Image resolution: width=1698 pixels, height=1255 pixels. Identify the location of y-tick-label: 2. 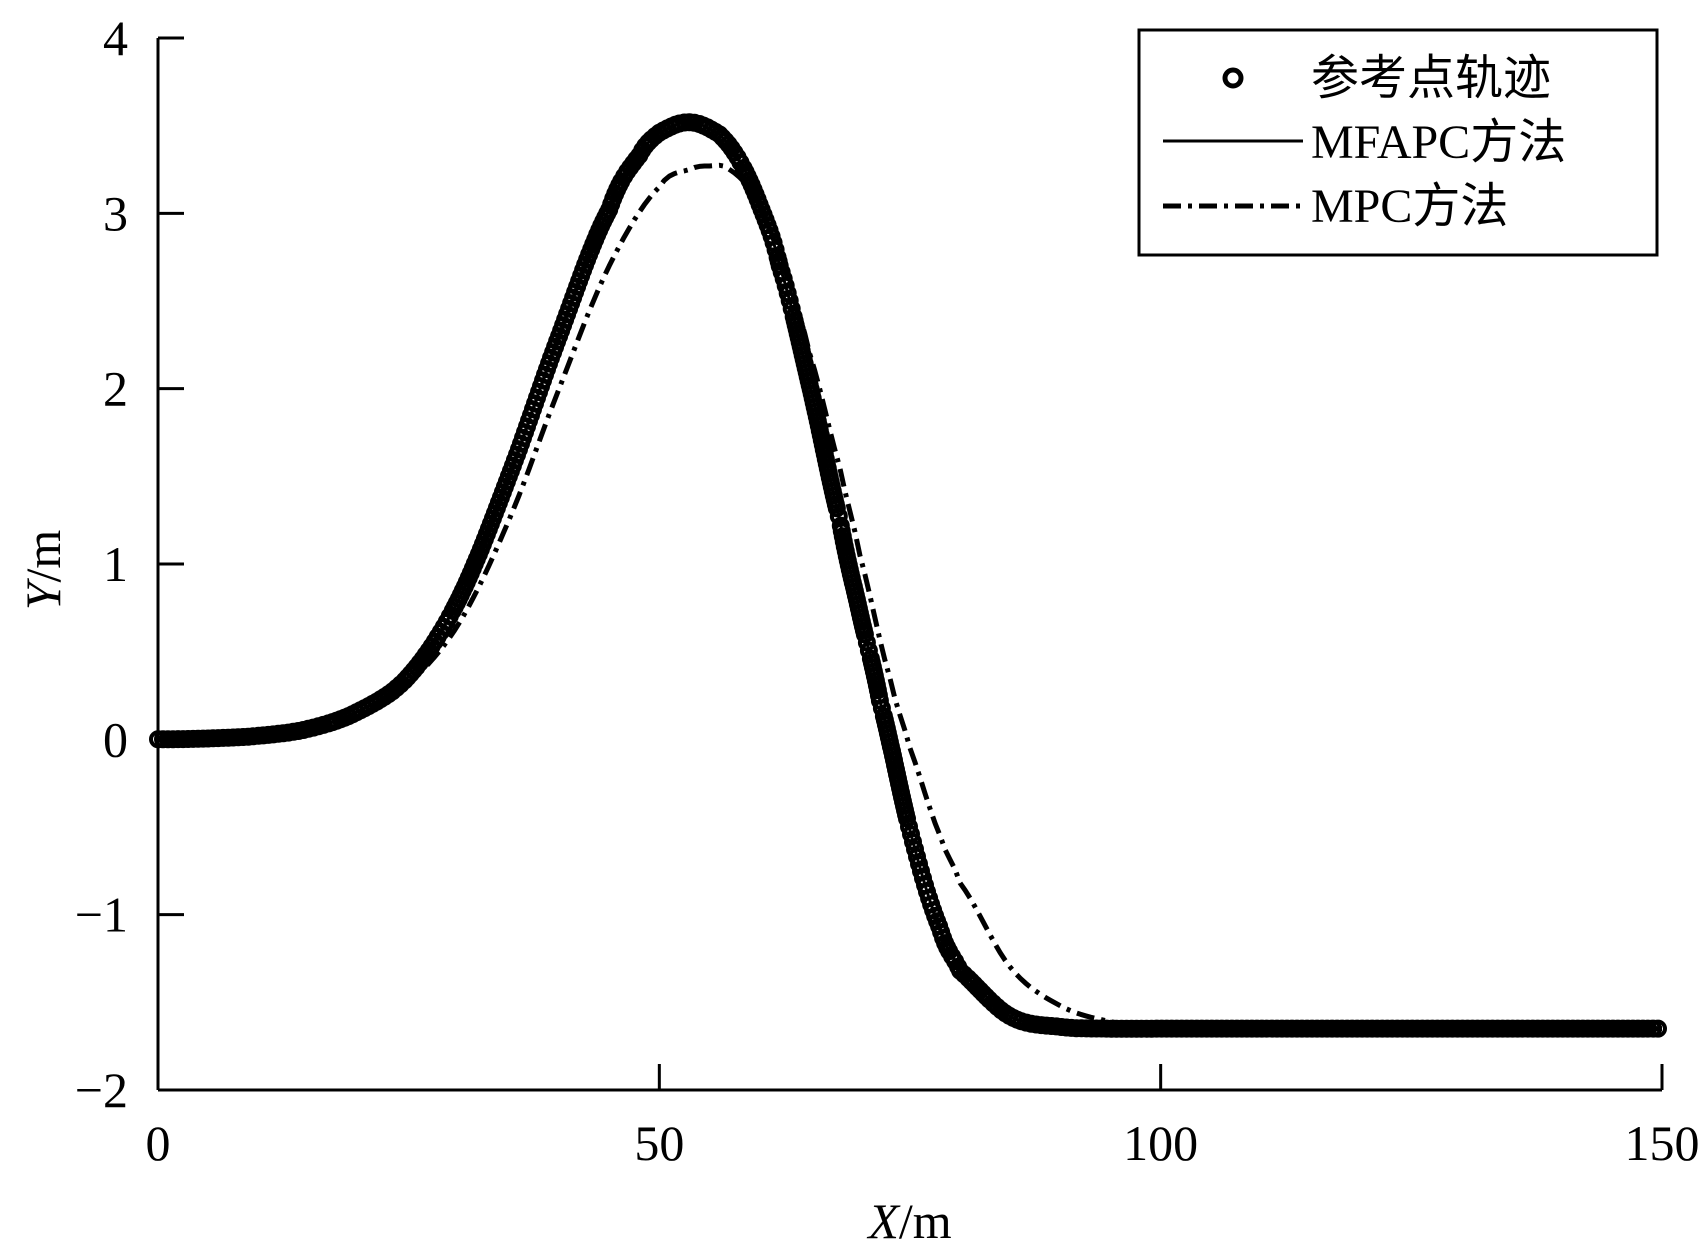
(115, 389).